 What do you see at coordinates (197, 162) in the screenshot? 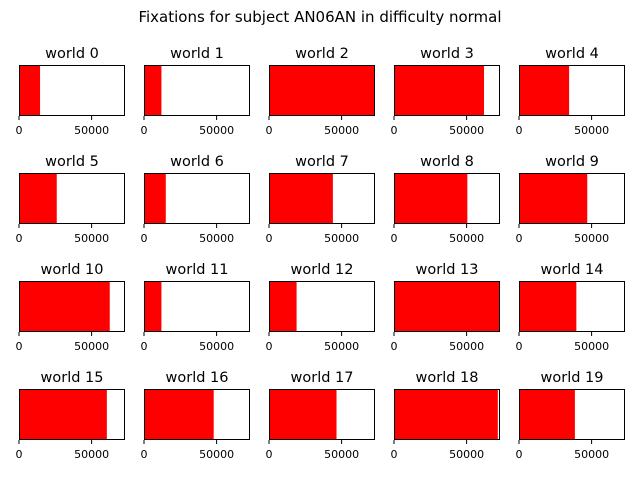
I see `subplot-title: world 6` at bounding box center [197, 162].